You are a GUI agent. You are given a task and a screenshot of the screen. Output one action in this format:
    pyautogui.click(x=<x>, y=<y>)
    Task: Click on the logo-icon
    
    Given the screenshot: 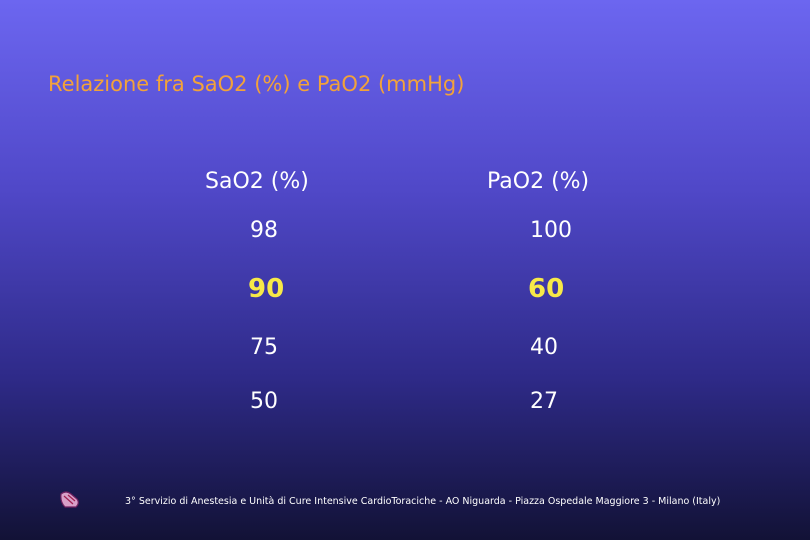 What is the action you would take?
    pyautogui.click(x=69, y=499)
    